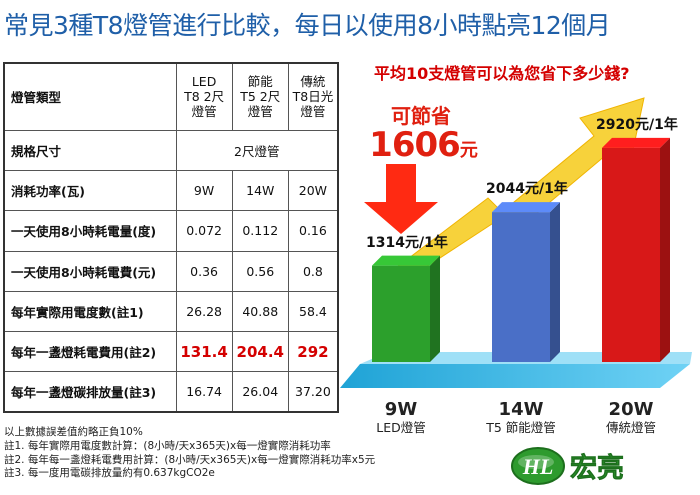  What do you see at coordinates (90, 150) in the screenshot?
I see `spec-label: 規格尺寸` at bounding box center [90, 150].